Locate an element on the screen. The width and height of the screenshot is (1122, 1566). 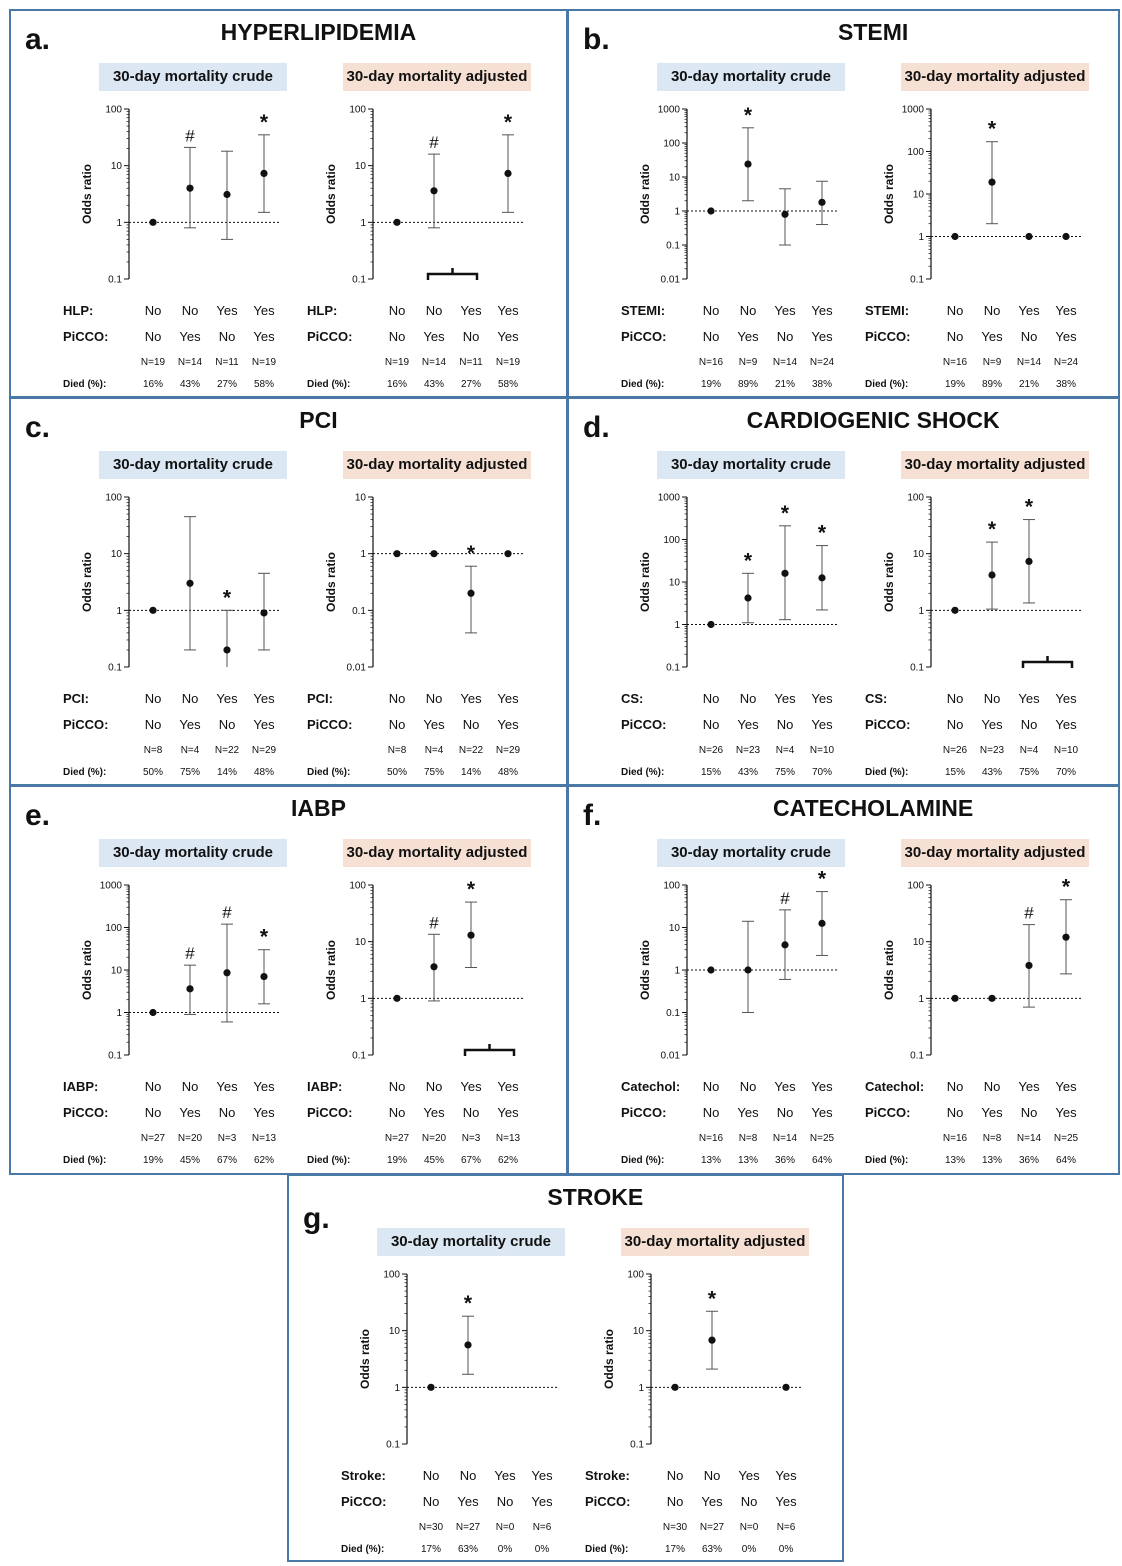
row-label-picco: PiCCO: is located at coordinates (888, 724).